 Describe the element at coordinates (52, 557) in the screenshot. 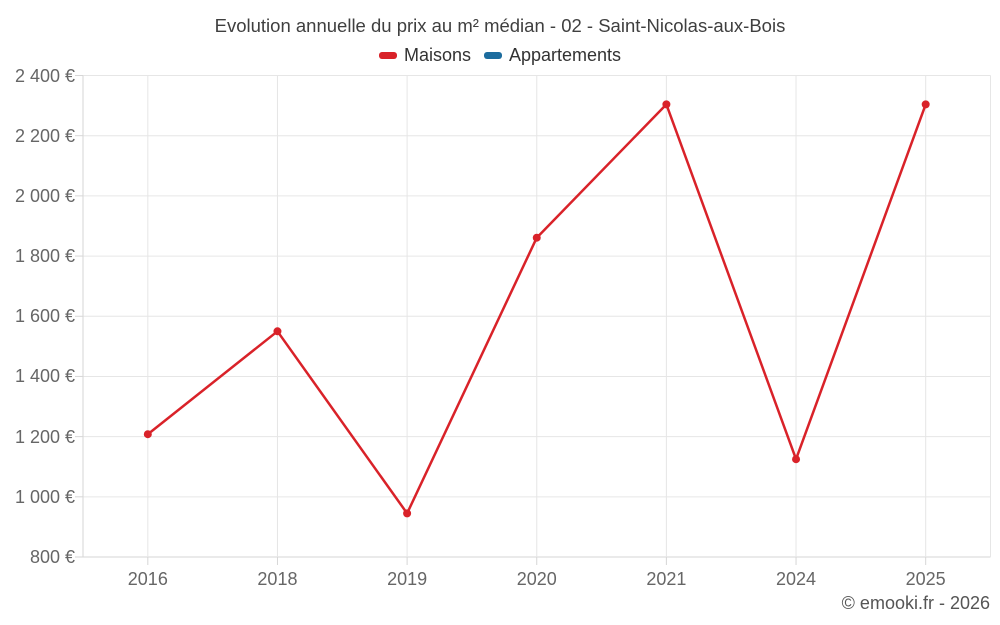

I see `y-axis-label: 800 €` at that location.